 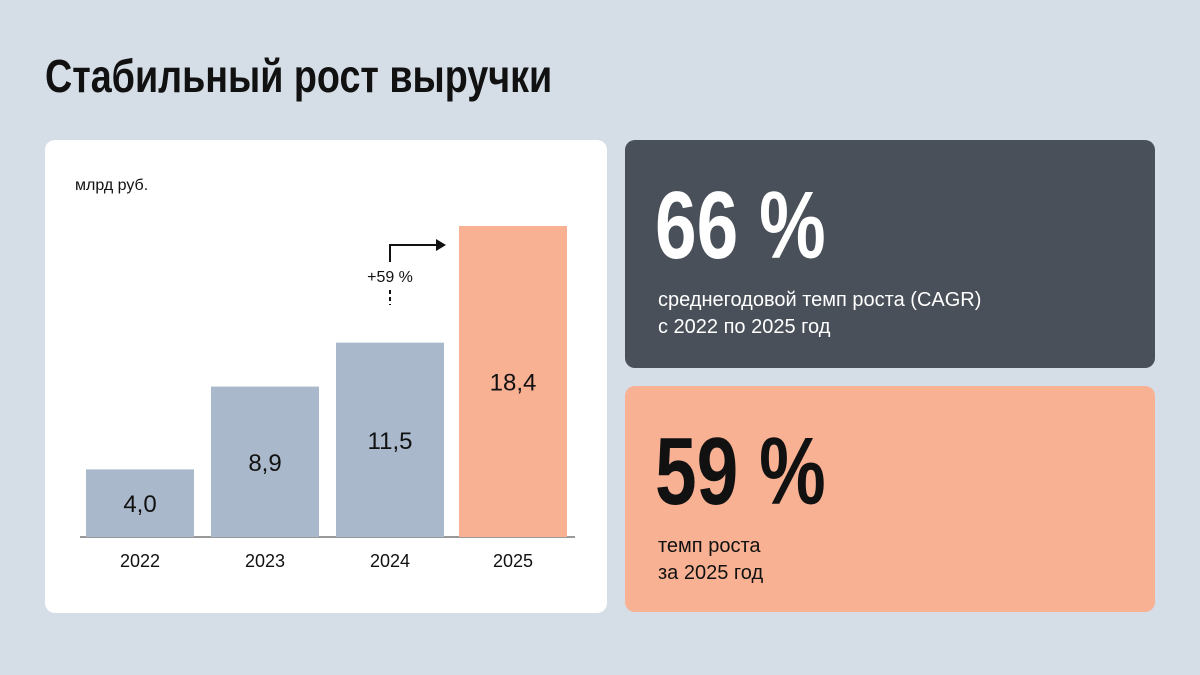 I want to click on stat-value: 59 %, so click(x=740, y=471).